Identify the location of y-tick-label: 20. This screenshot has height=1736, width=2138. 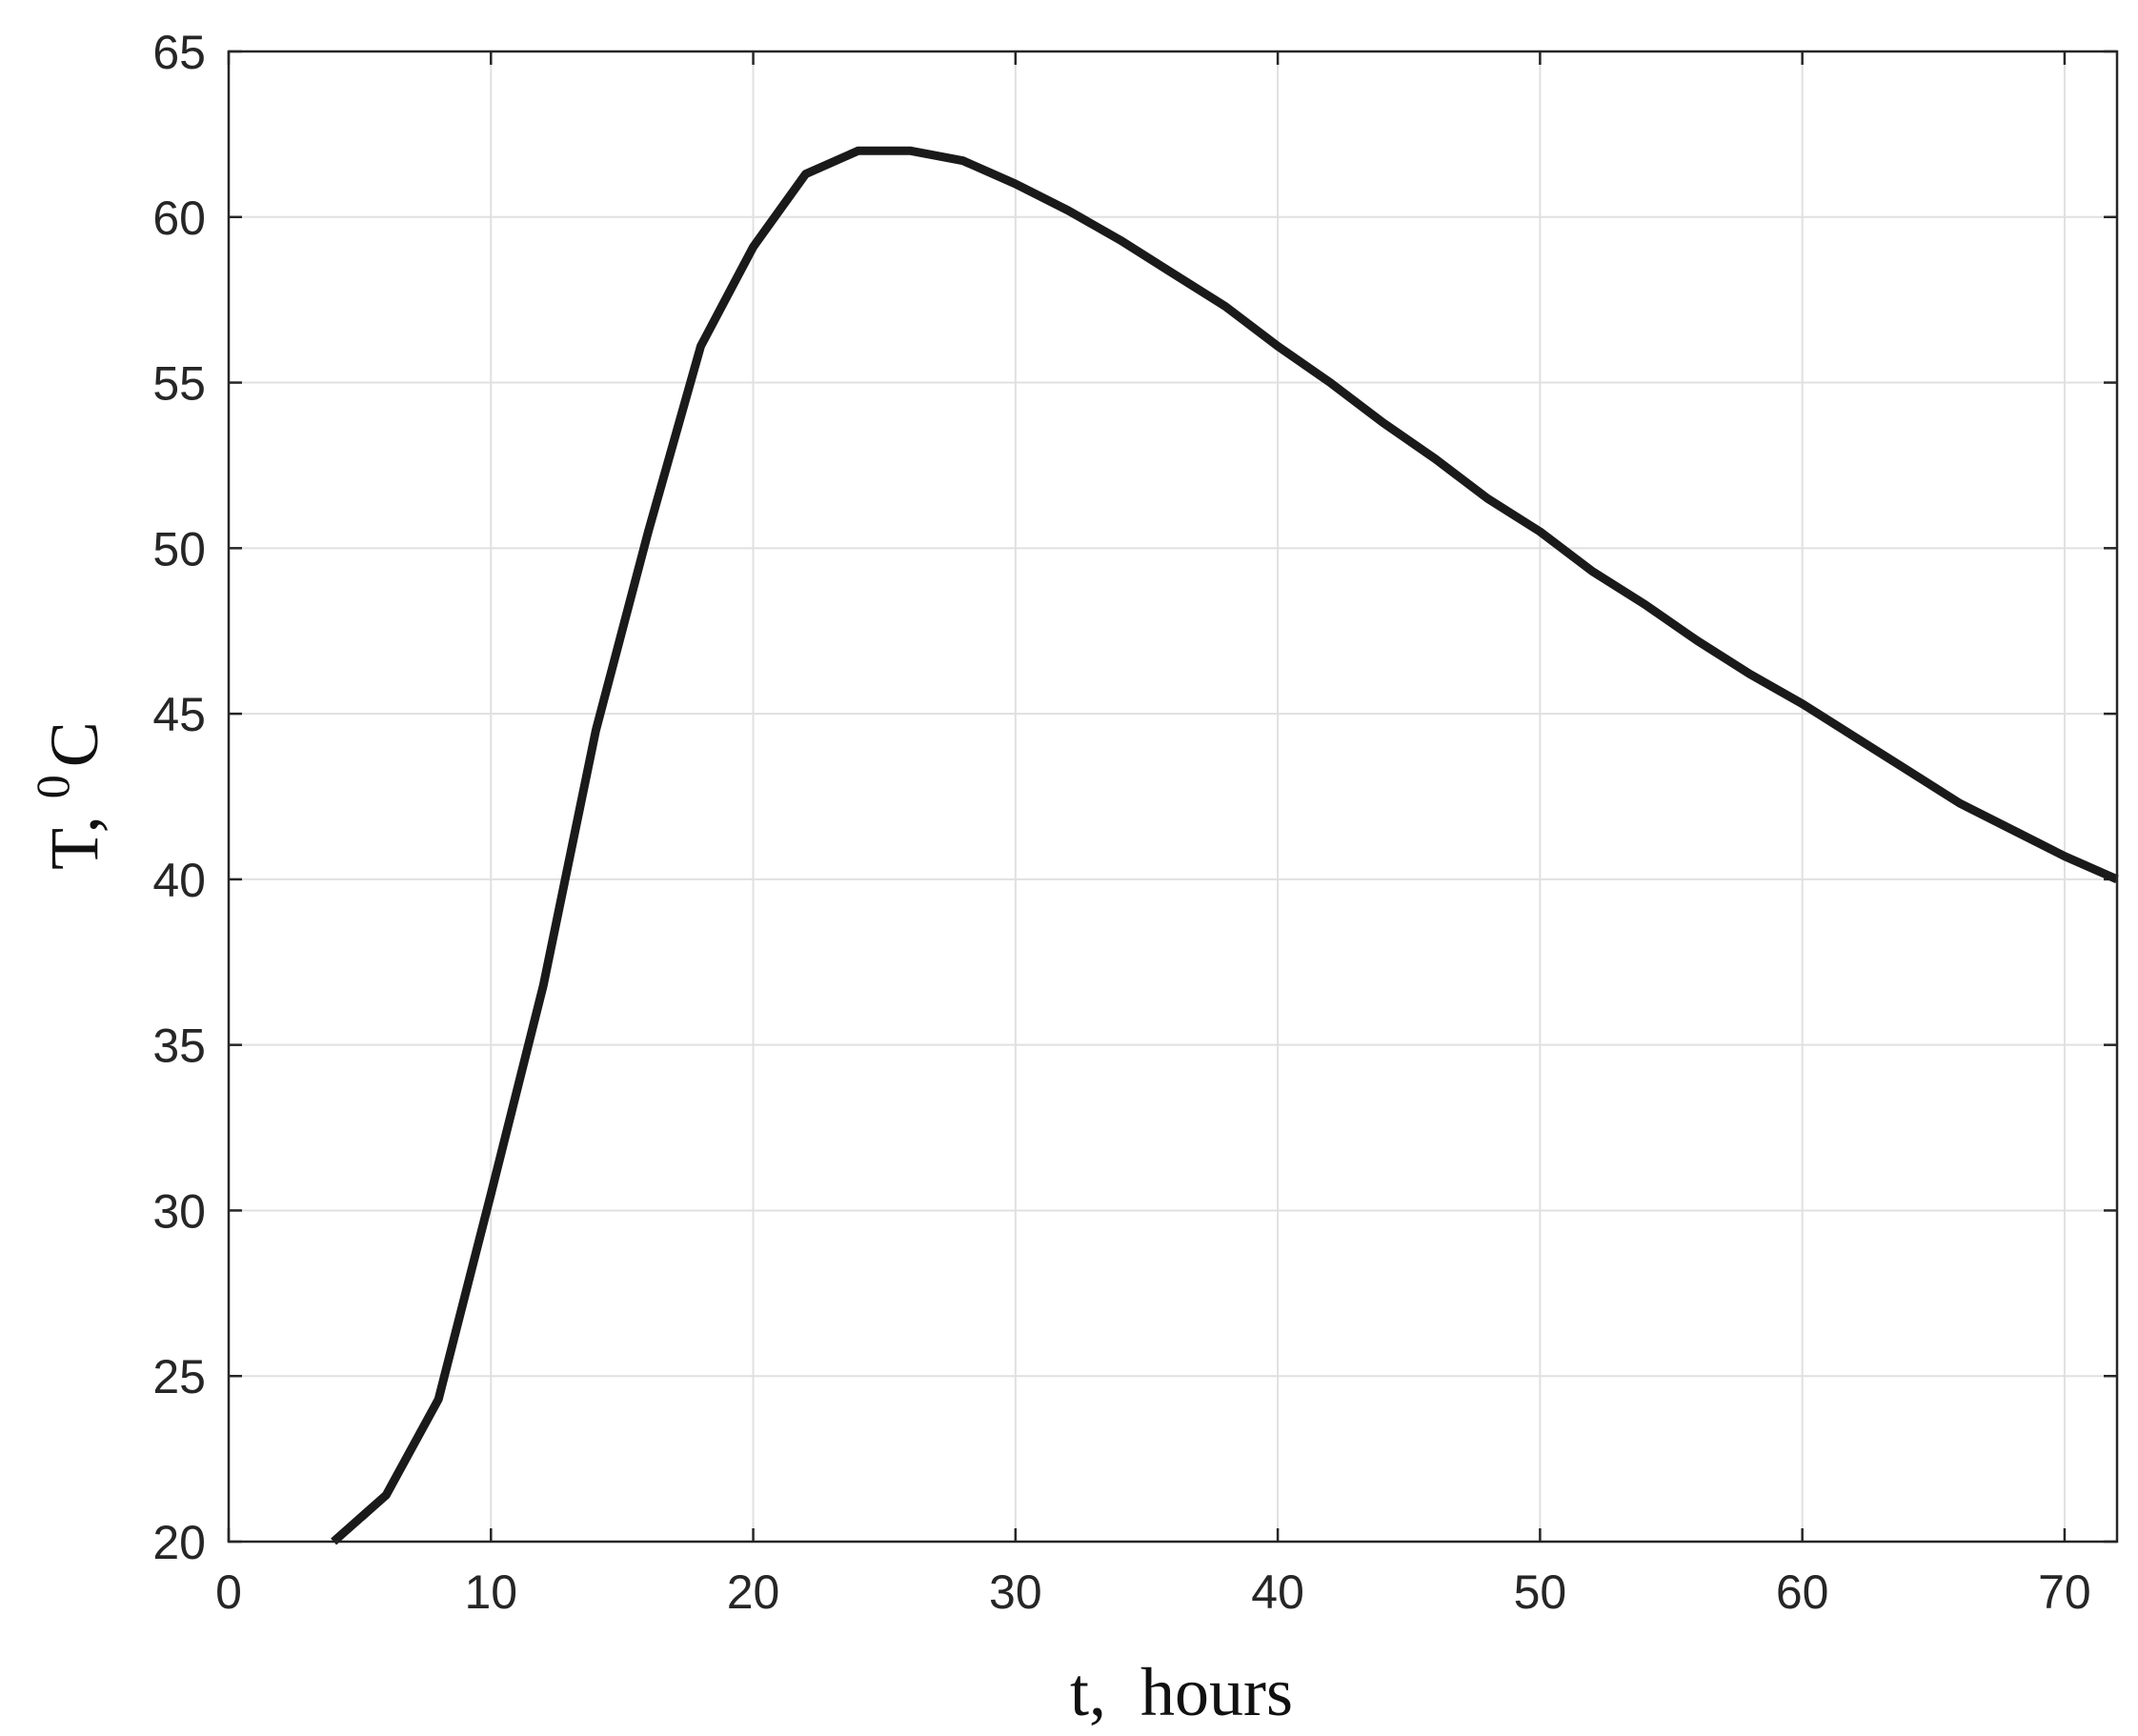
(179, 1542).